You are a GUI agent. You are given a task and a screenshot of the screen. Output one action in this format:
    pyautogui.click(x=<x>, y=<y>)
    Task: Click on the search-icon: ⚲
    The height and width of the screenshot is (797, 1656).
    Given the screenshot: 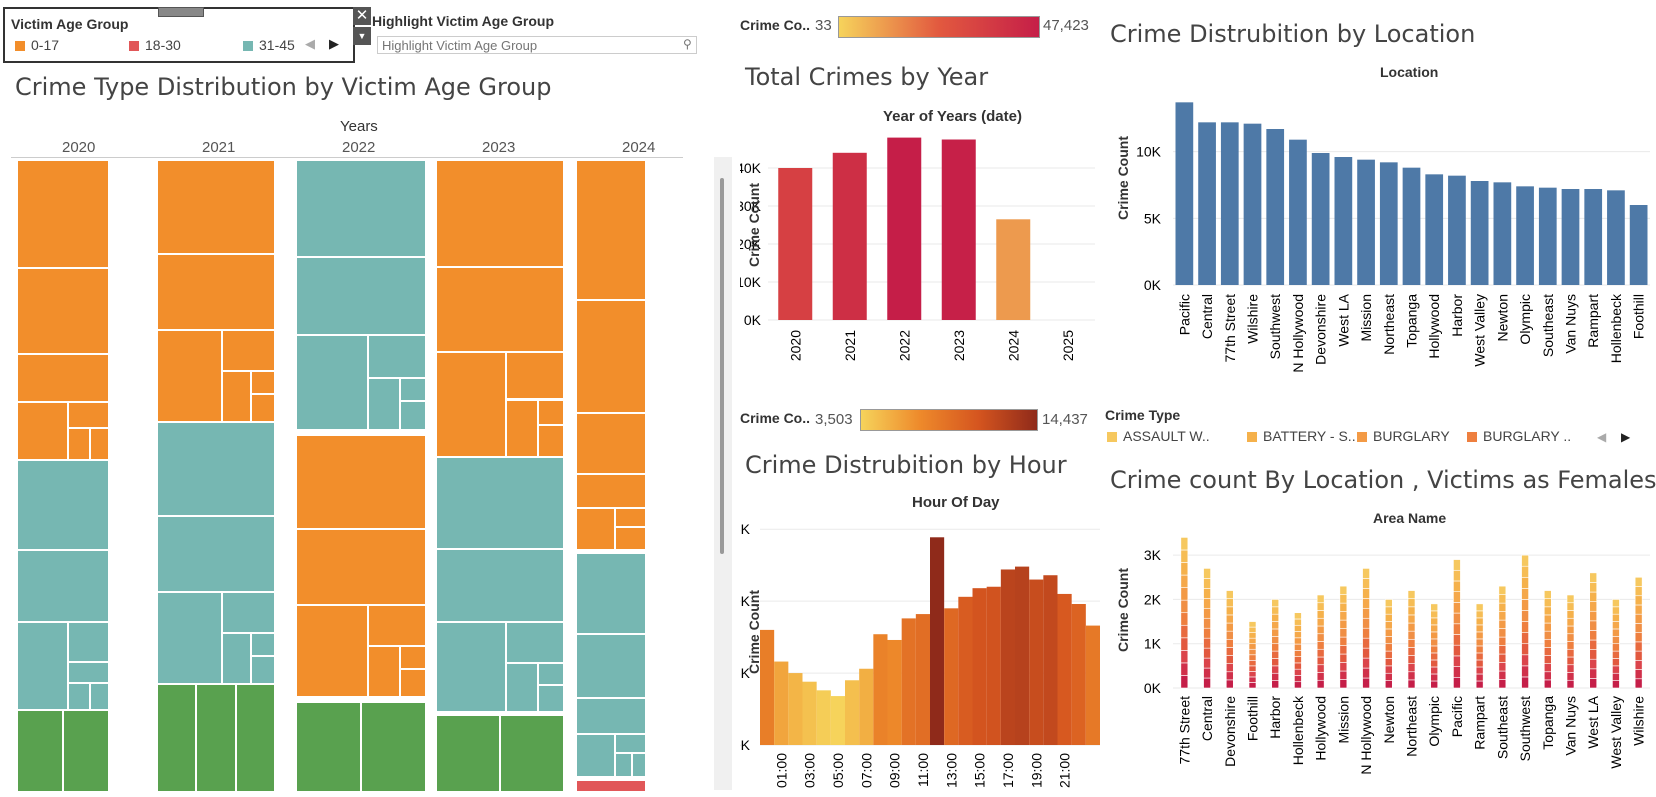 What is the action you would take?
    pyautogui.click(x=687, y=44)
    